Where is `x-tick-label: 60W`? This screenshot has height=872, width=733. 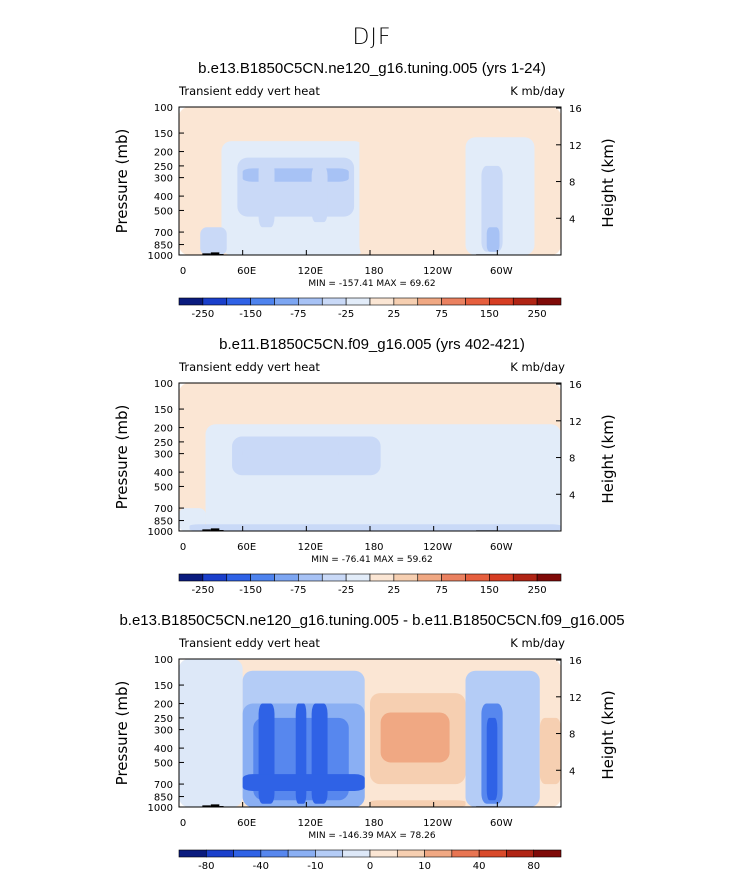
x-tick-label: 60W is located at coordinates (501, 547).